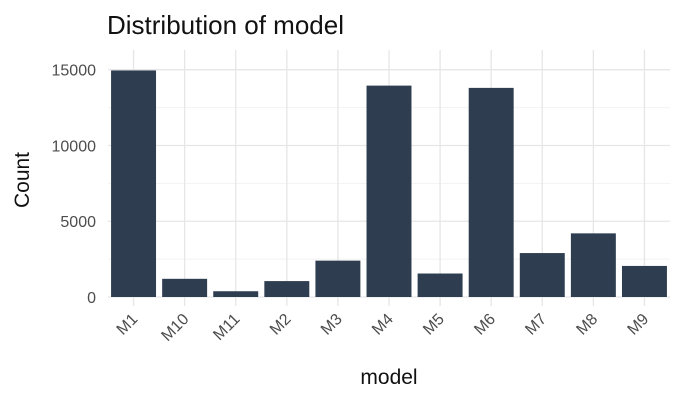 This screenshot has height=400, width=684. What do you see at coordinates (91, 298) in the screenshot?
I see `y-tick-label: 0` at bounding box center [91, 298].